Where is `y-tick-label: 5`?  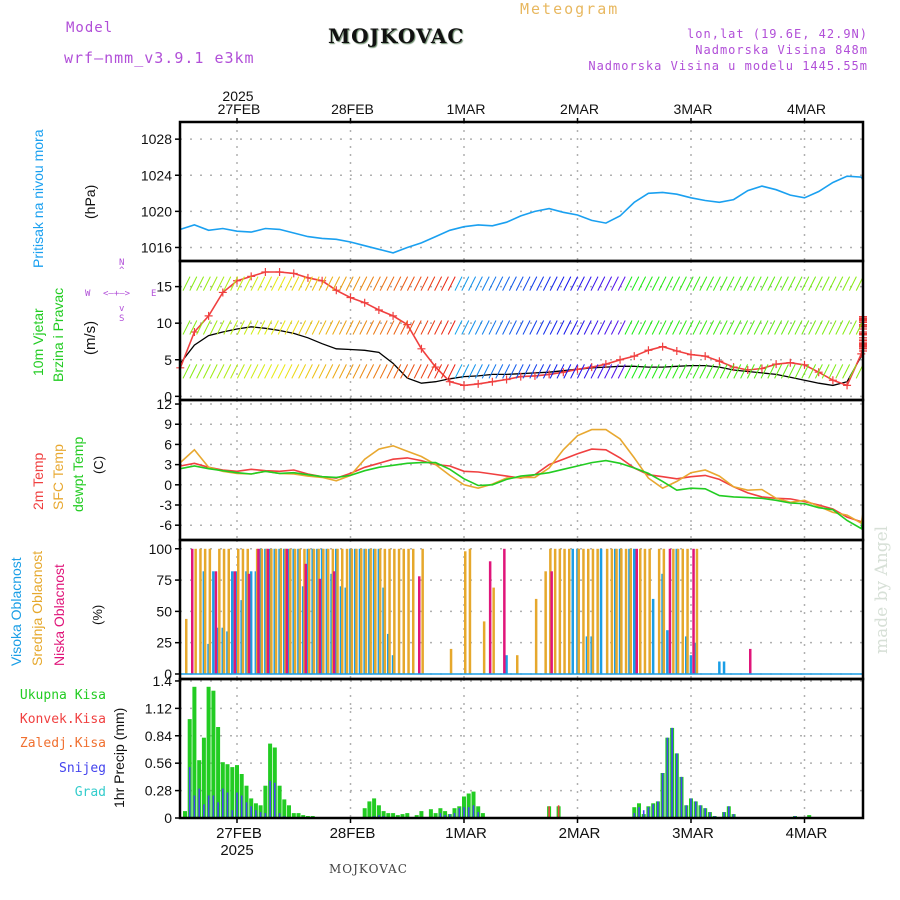
y-tick-label: 5 is located at coordinates (168, 360).